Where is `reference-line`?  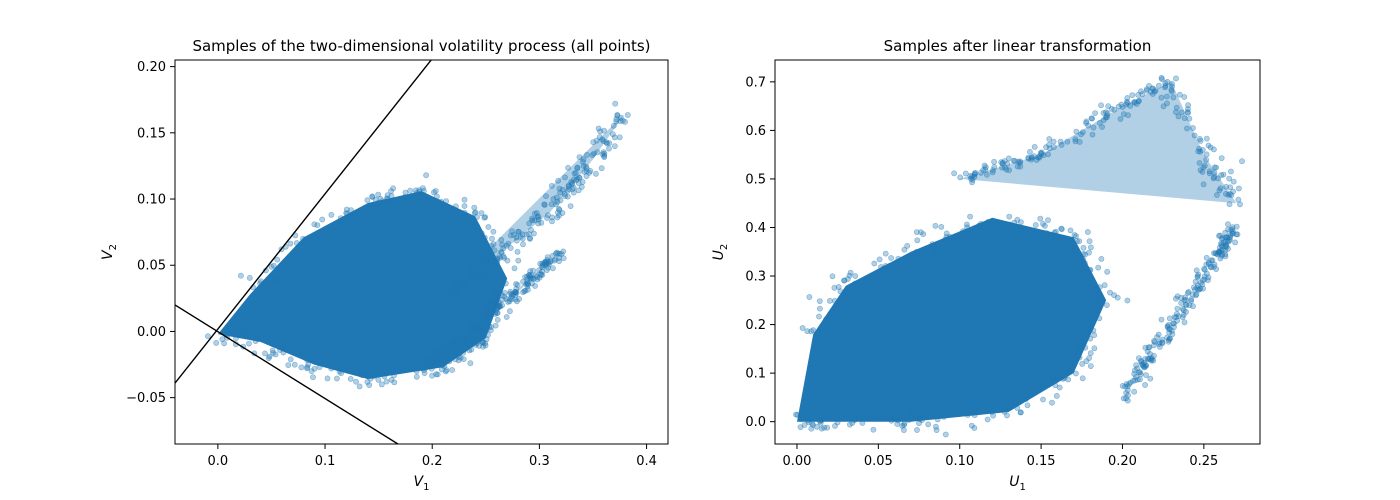
reference-line is located at coordinates (304, 222).